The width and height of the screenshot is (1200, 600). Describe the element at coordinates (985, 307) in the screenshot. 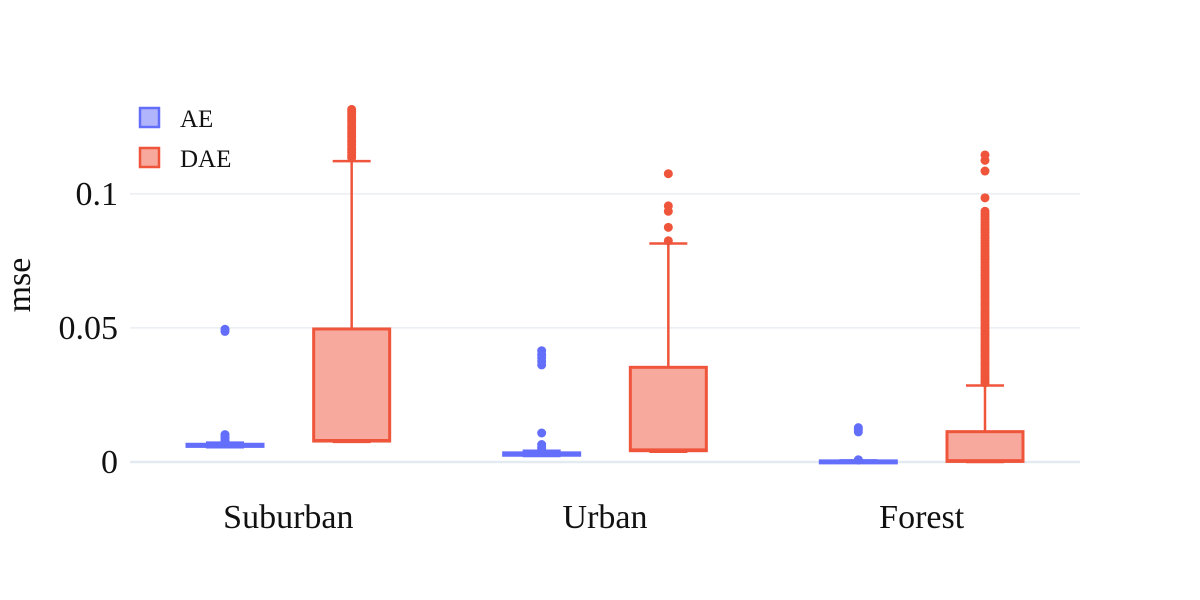

I see `box-dae-forest` at that location.